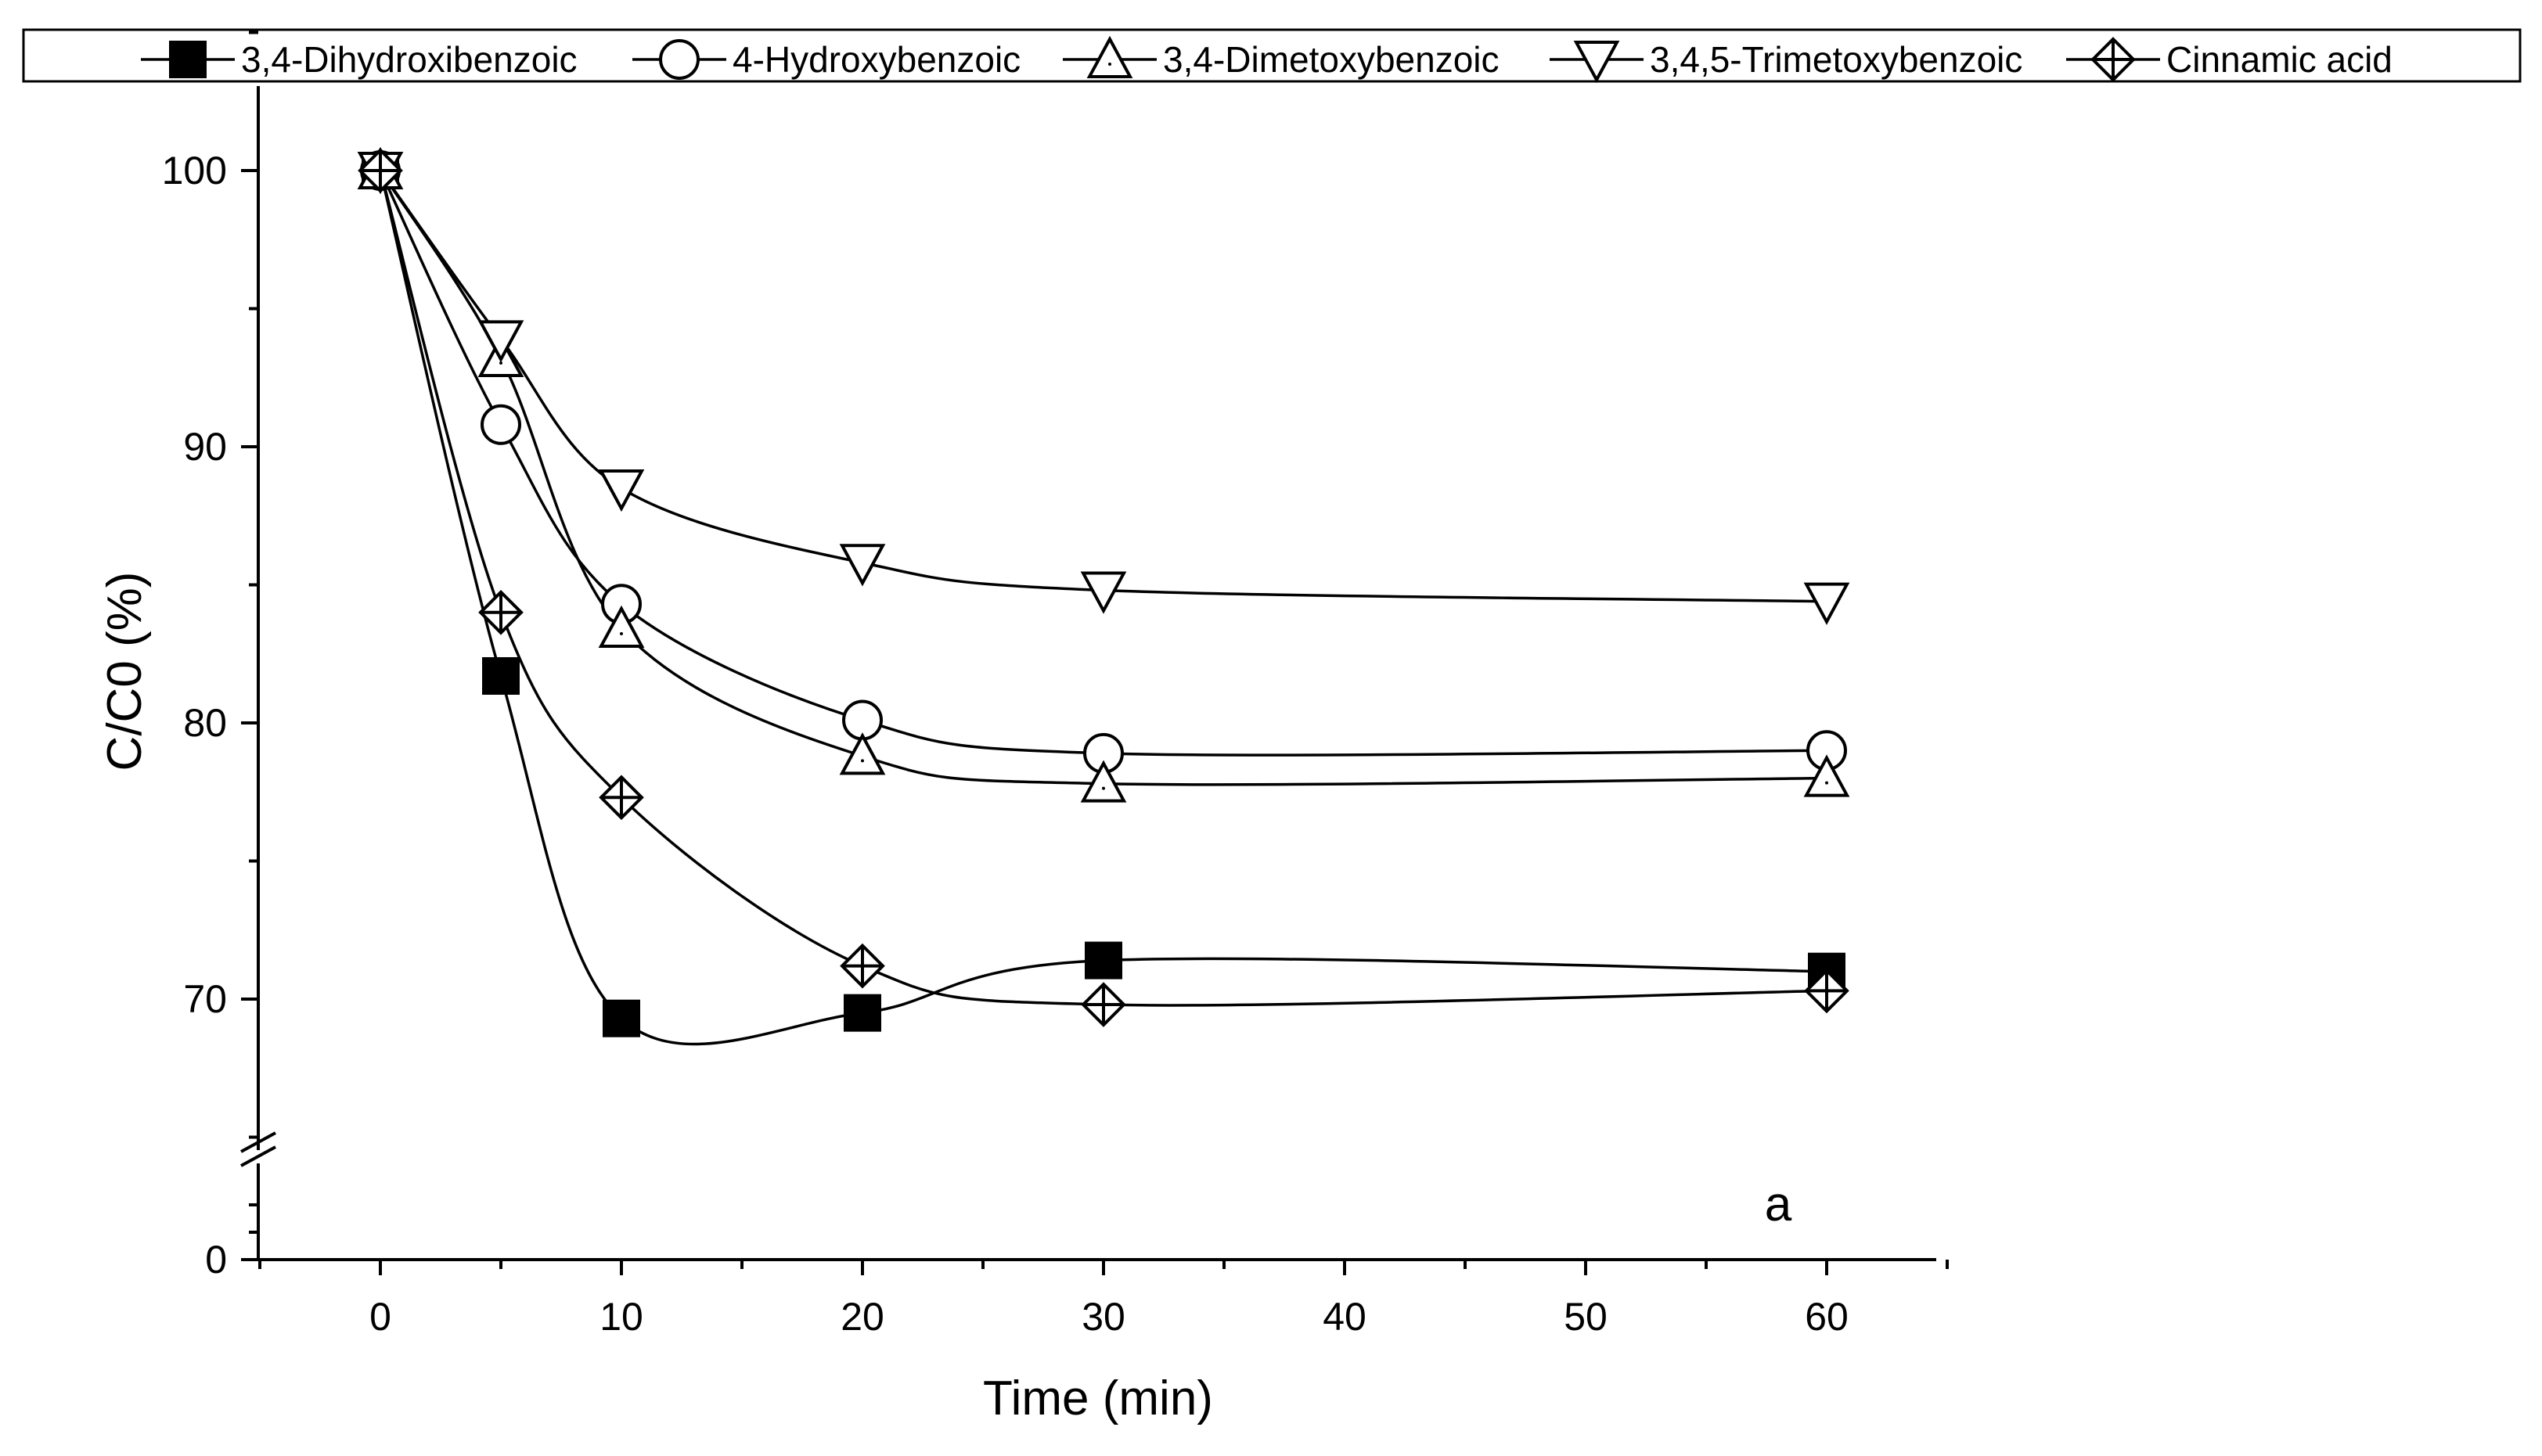  Describe the element at coordinates (1836, 59) in the screenshot. I see `legend-label: 3,4,5-Trimetoxybenzoic` at that location.